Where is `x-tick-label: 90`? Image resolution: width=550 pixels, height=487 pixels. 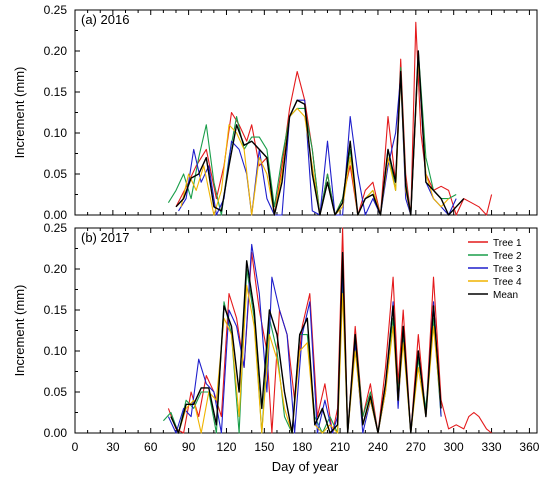 x-tick-label: 90 is located at coordinates (189, 447).